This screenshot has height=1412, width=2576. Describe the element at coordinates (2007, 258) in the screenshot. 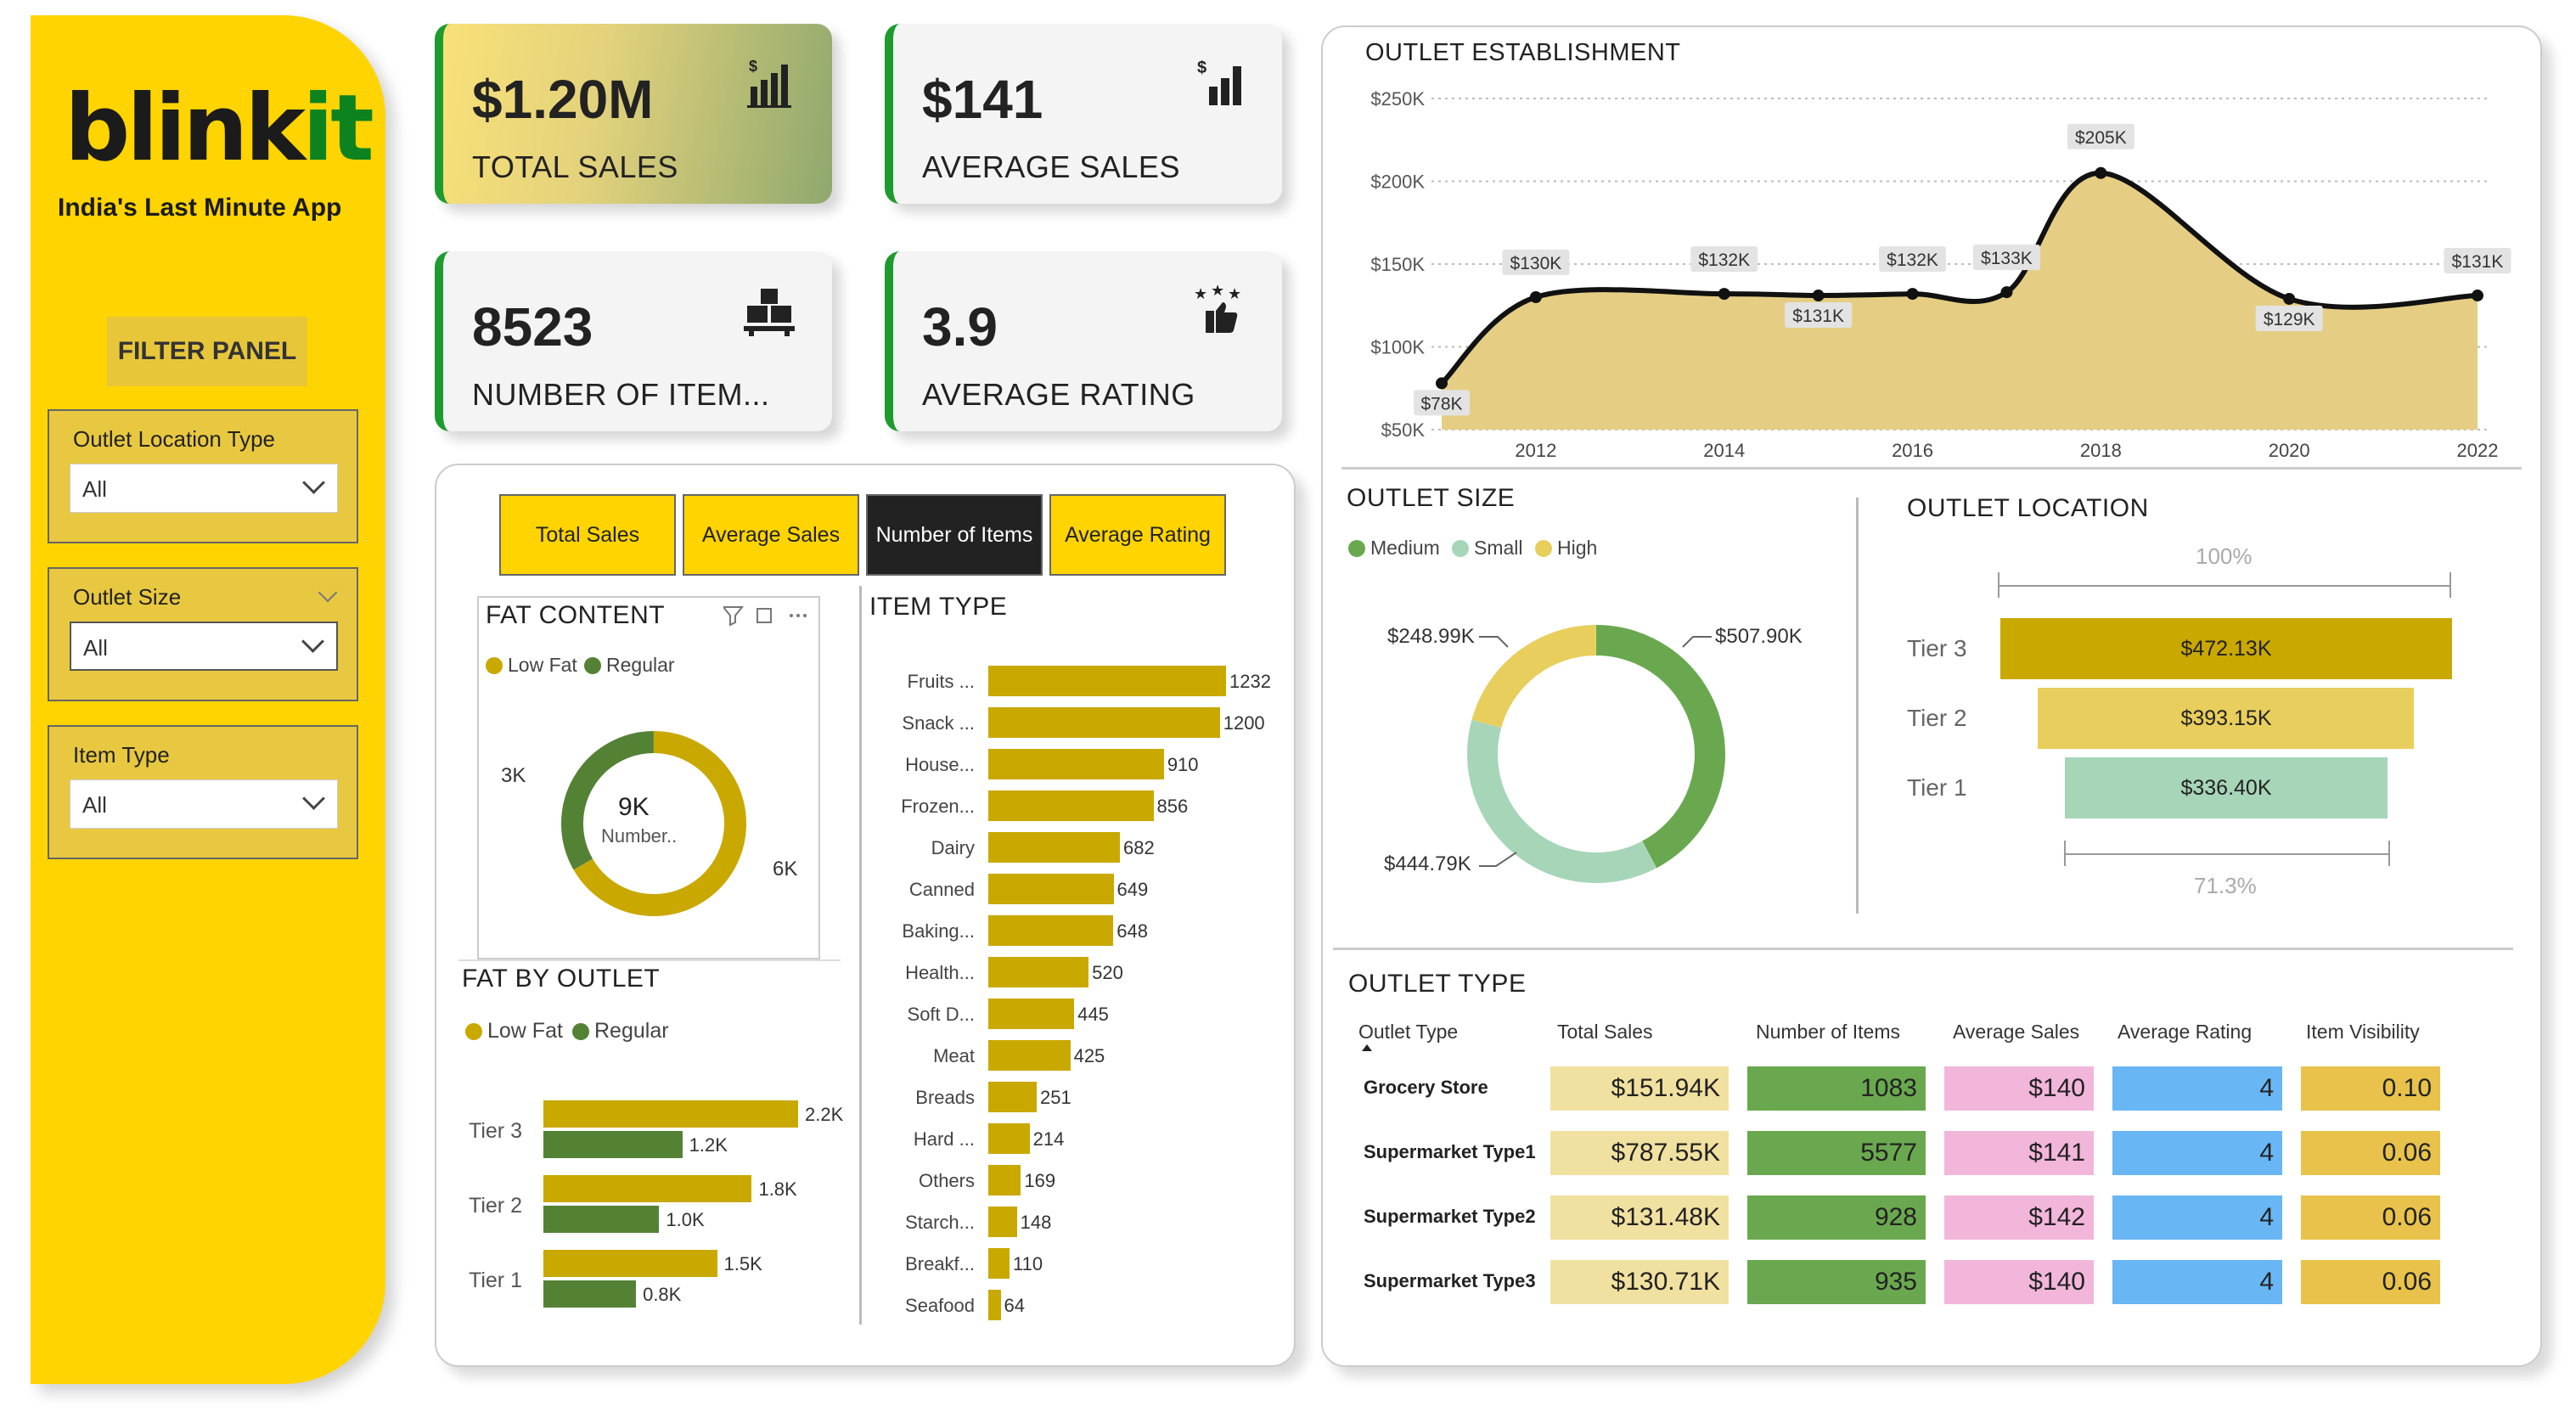

I see `data-label: $133K` at that location.